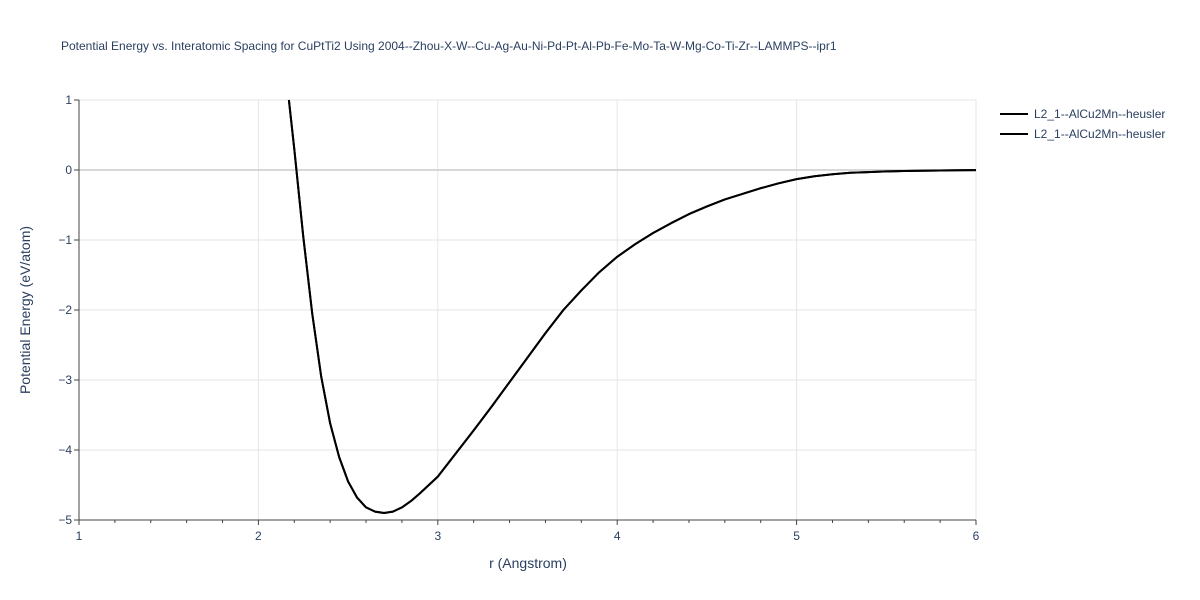 Image resolution: width=1200 pixels, height=600 pixels. Describe the element at coordinates (617, 536) in the screenshot. I see `x-tick-label: 4` at that location.